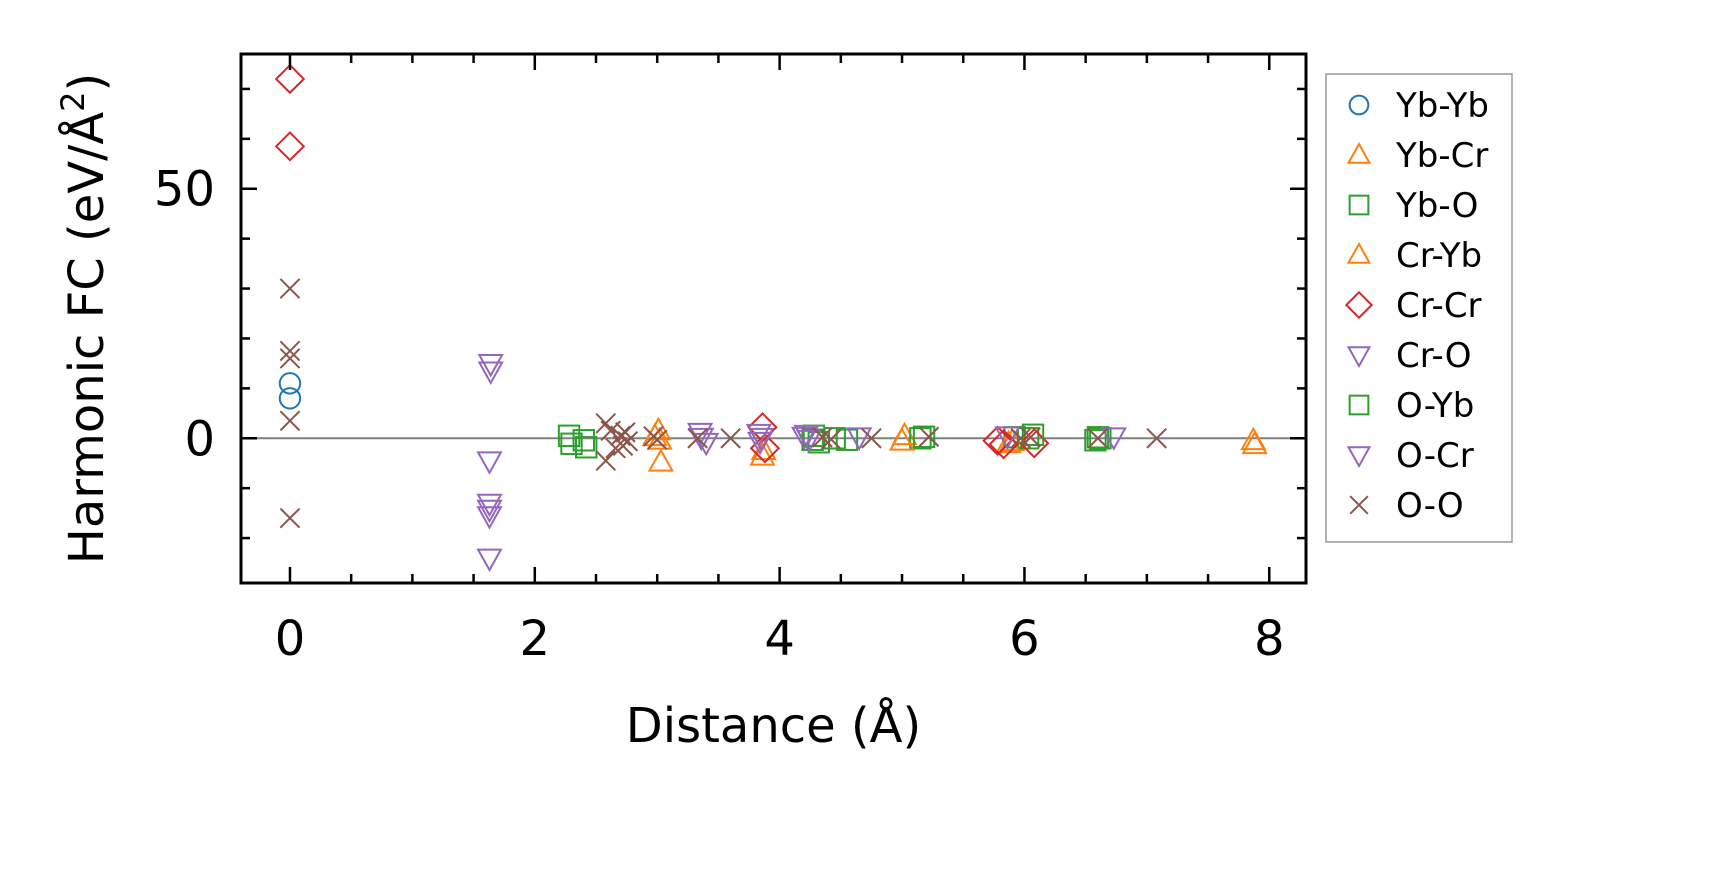 This screenshot has height=883, width=1711. Describe the element at coordinates (1359, 205) in the screenshot. I see `legend-marker-yb-o` at that location.